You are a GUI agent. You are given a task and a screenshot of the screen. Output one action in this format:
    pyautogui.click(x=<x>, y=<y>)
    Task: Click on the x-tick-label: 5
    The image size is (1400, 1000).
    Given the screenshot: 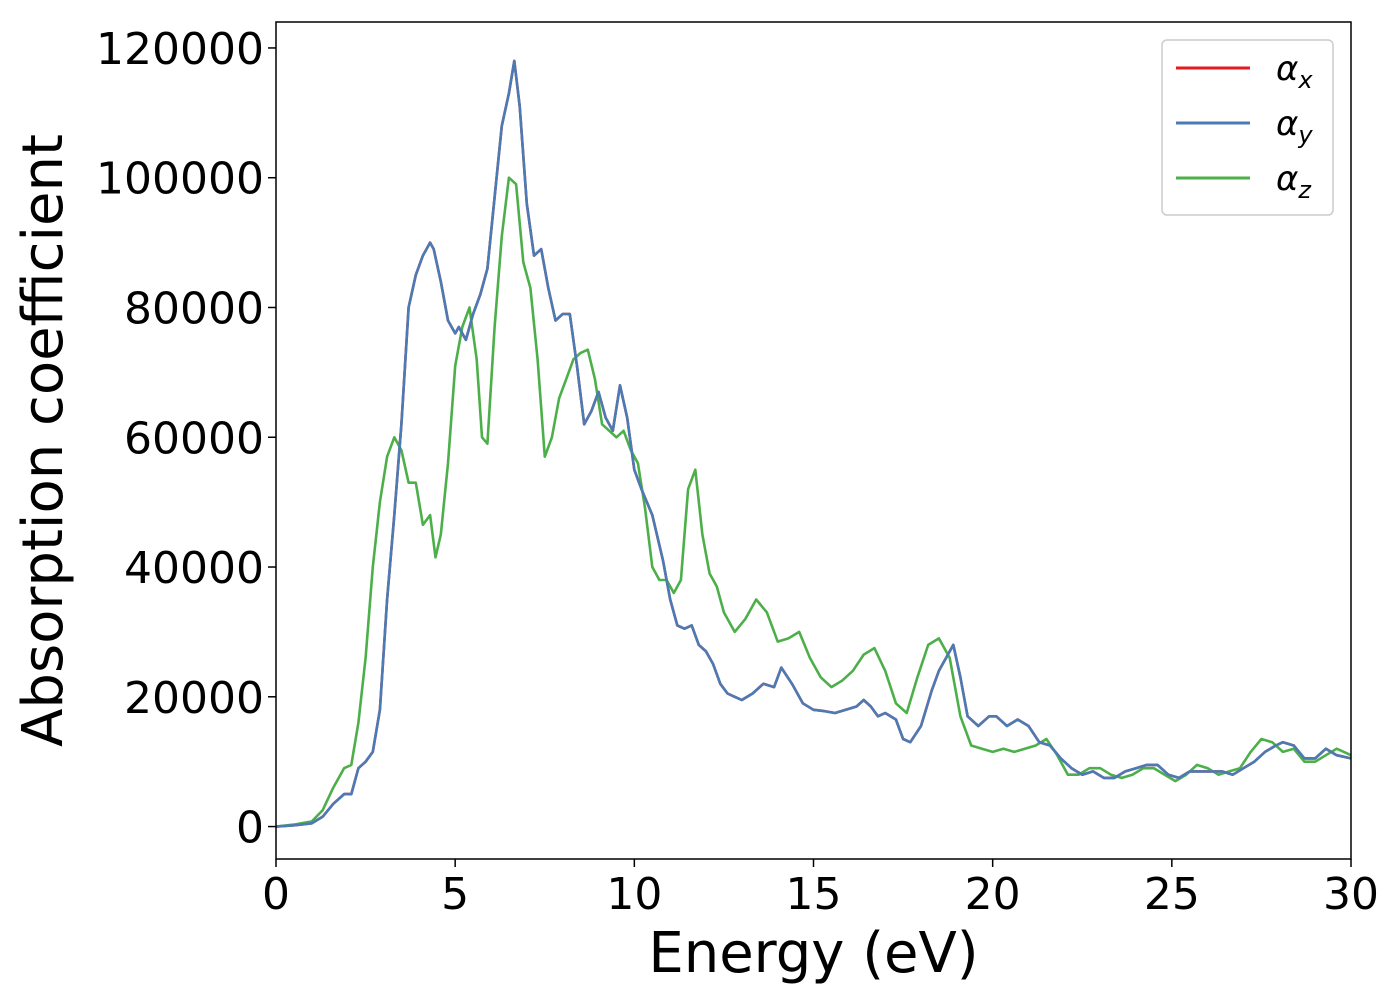 What is the action you would take?
    pyautogui.click(x=455, y=894)
    